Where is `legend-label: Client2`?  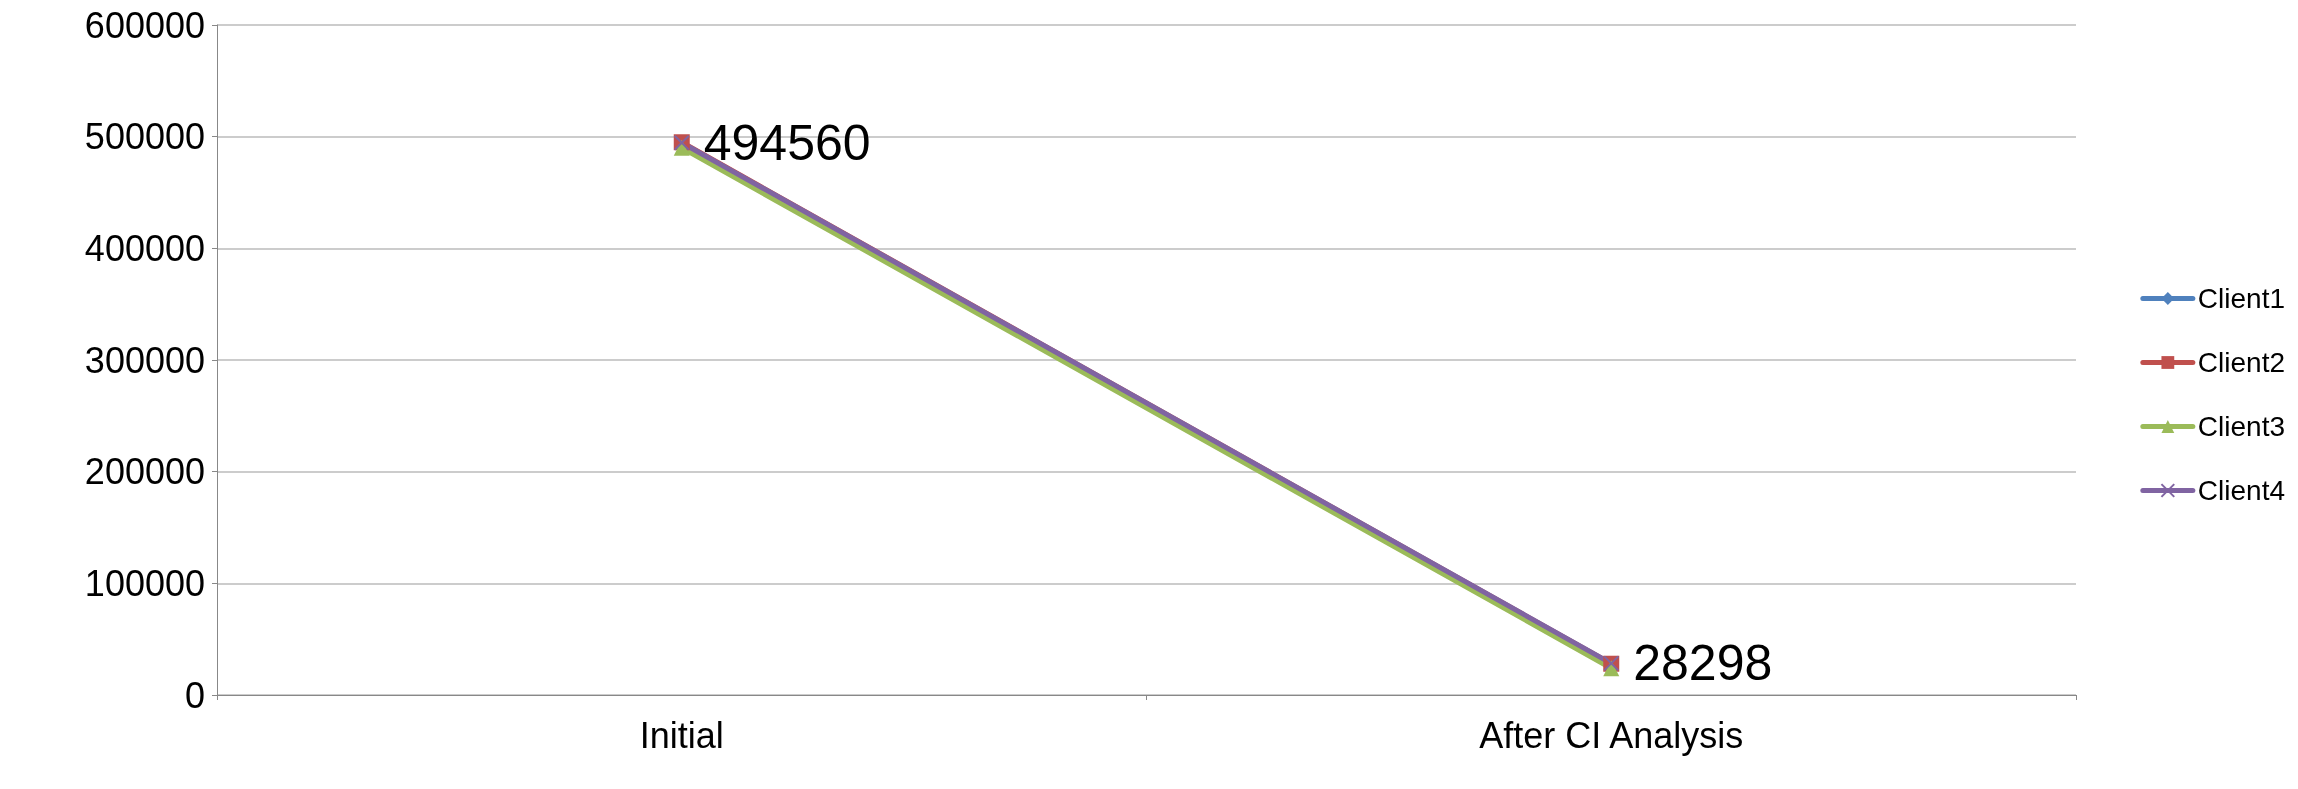 legend-label: Client2 is located at coordinates (2241, 362).